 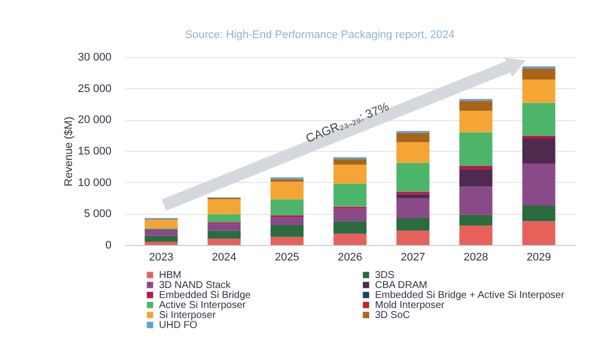 I want to click on x-tick-label: 2027, so click(x=413, y=258).